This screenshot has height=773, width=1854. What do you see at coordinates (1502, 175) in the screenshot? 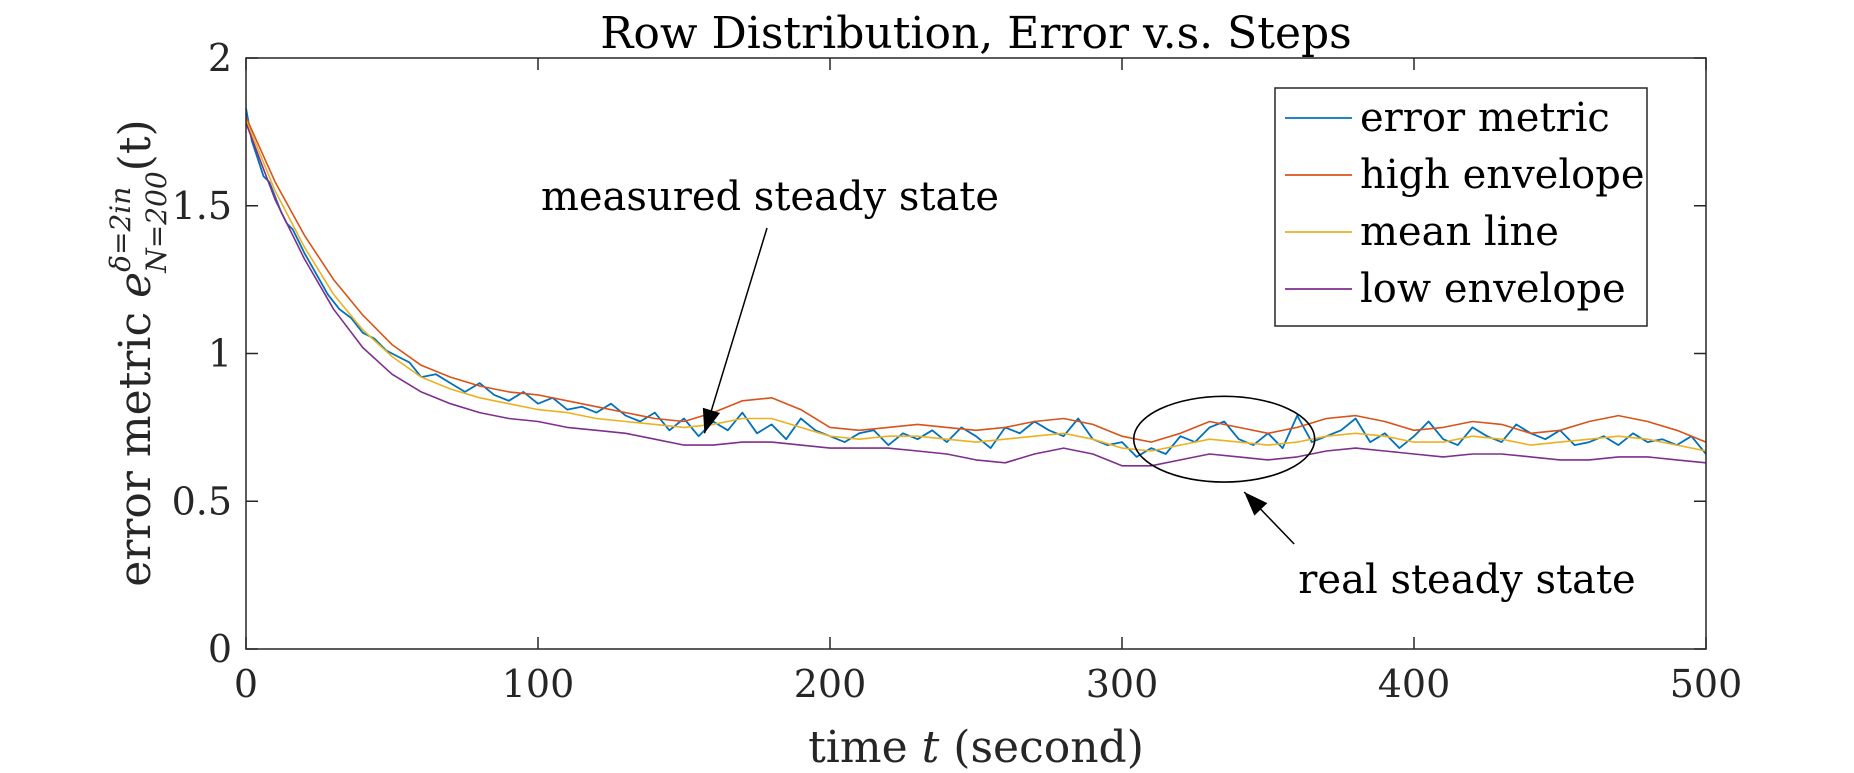
I see `legend-label-high-envelope: high envelope` at bounding box center [1502, 175].